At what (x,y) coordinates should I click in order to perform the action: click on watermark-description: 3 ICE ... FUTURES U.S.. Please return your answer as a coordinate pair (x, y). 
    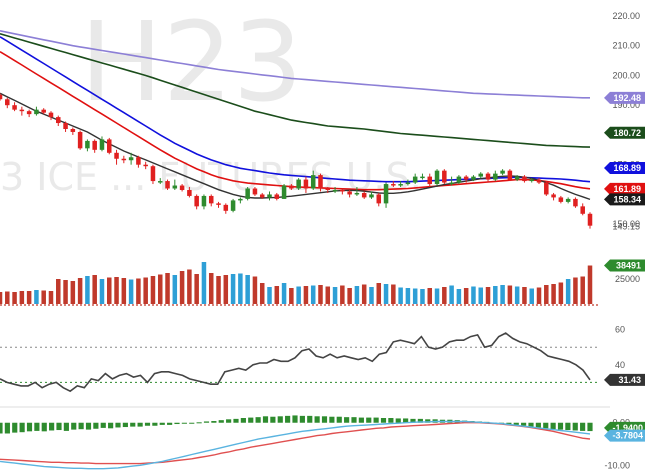
    Looking at the image, I should click on (211, 177).